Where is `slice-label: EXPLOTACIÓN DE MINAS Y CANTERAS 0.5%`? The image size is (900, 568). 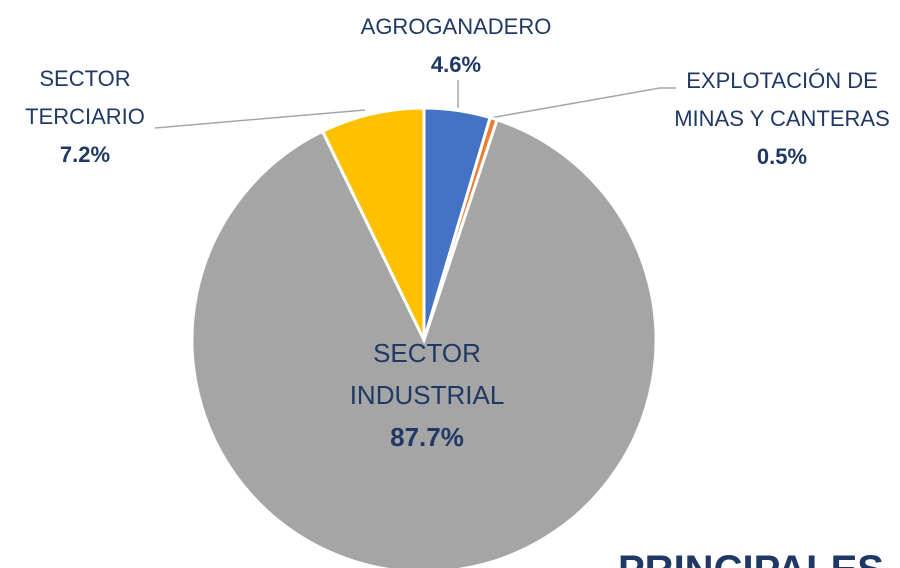 slice-label: EXPLOTACIÓN DE MINAS Y CANTERAS 0.5% is located at coordinates (781, 119).